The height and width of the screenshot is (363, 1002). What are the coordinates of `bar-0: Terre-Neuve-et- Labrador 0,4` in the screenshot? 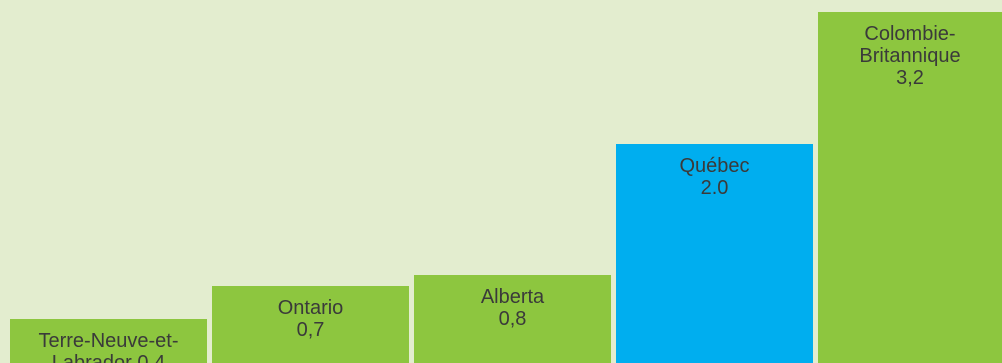 It's located at (108, 341).